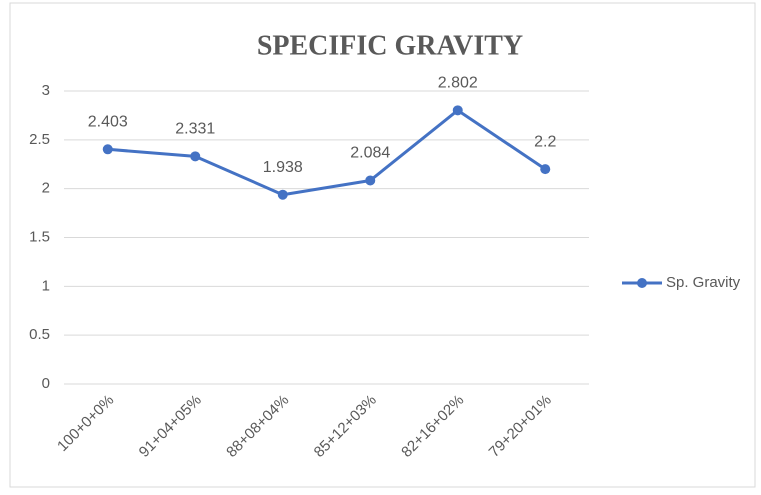 This screenshot has width=761, height=495. What do you see at coordinates (108, 122) in the screenshot?
I see `data-label: 2.403` at bounding box center [108, 122].